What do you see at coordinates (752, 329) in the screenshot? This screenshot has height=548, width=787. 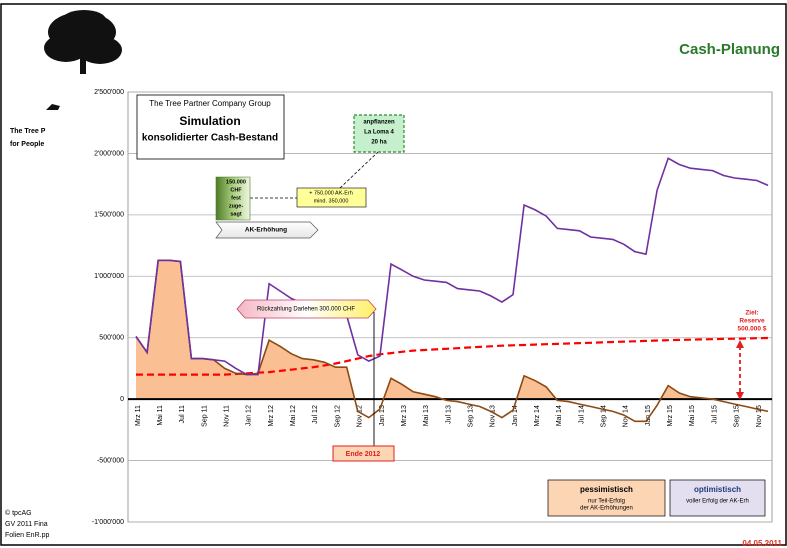 I see `annotation-text: 500.000 $` at bounding box center [752, 329].